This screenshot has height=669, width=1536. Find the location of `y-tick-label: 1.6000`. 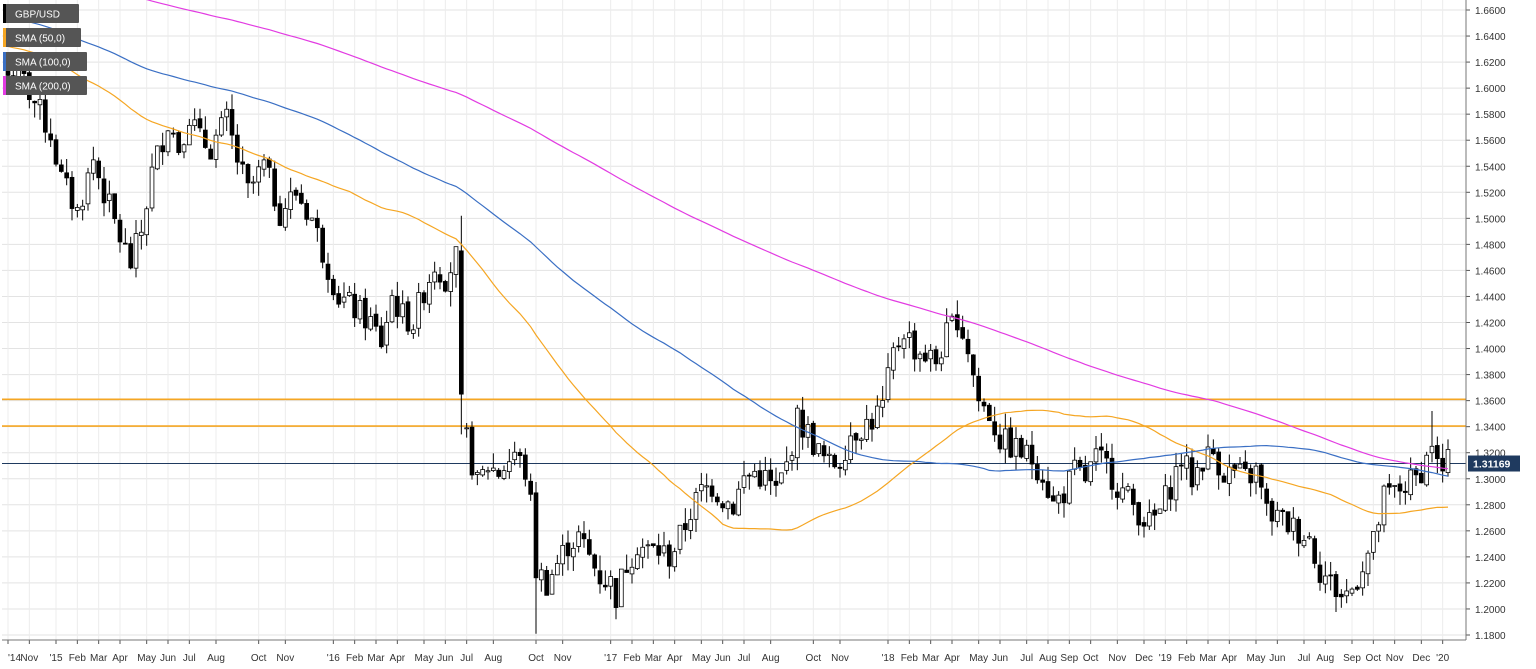

y-tick-label: 1.6000 is located at coordinates (1490, 89).